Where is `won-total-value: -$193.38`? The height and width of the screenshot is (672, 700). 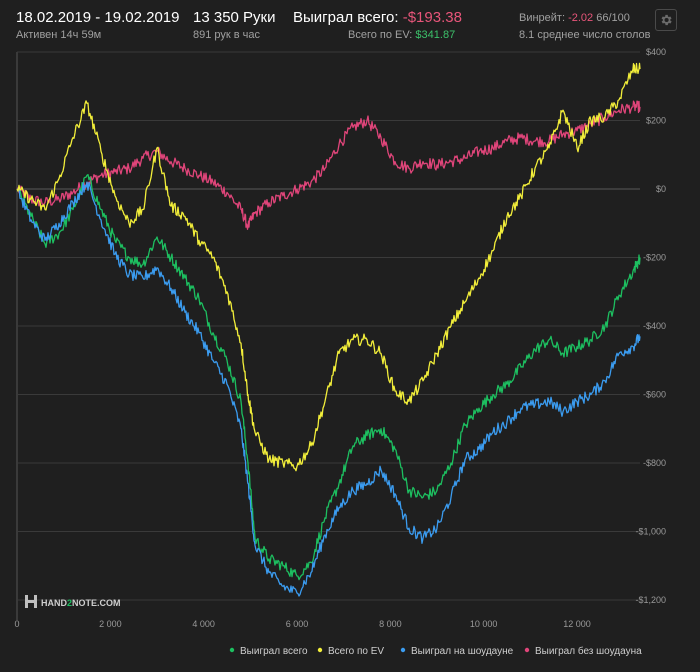
won-total-value: -$193.38 is located at coordinates (432, 17).